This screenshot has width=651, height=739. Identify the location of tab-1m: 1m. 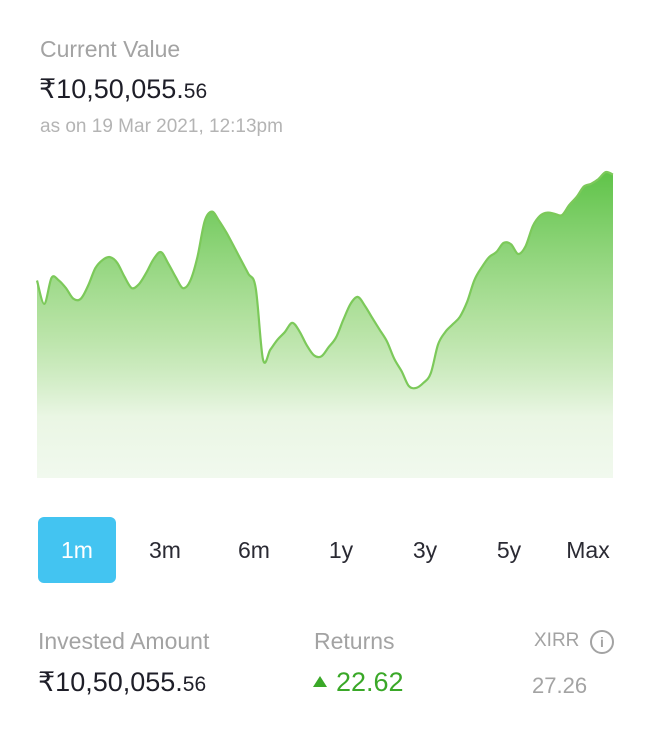
(77, 550).